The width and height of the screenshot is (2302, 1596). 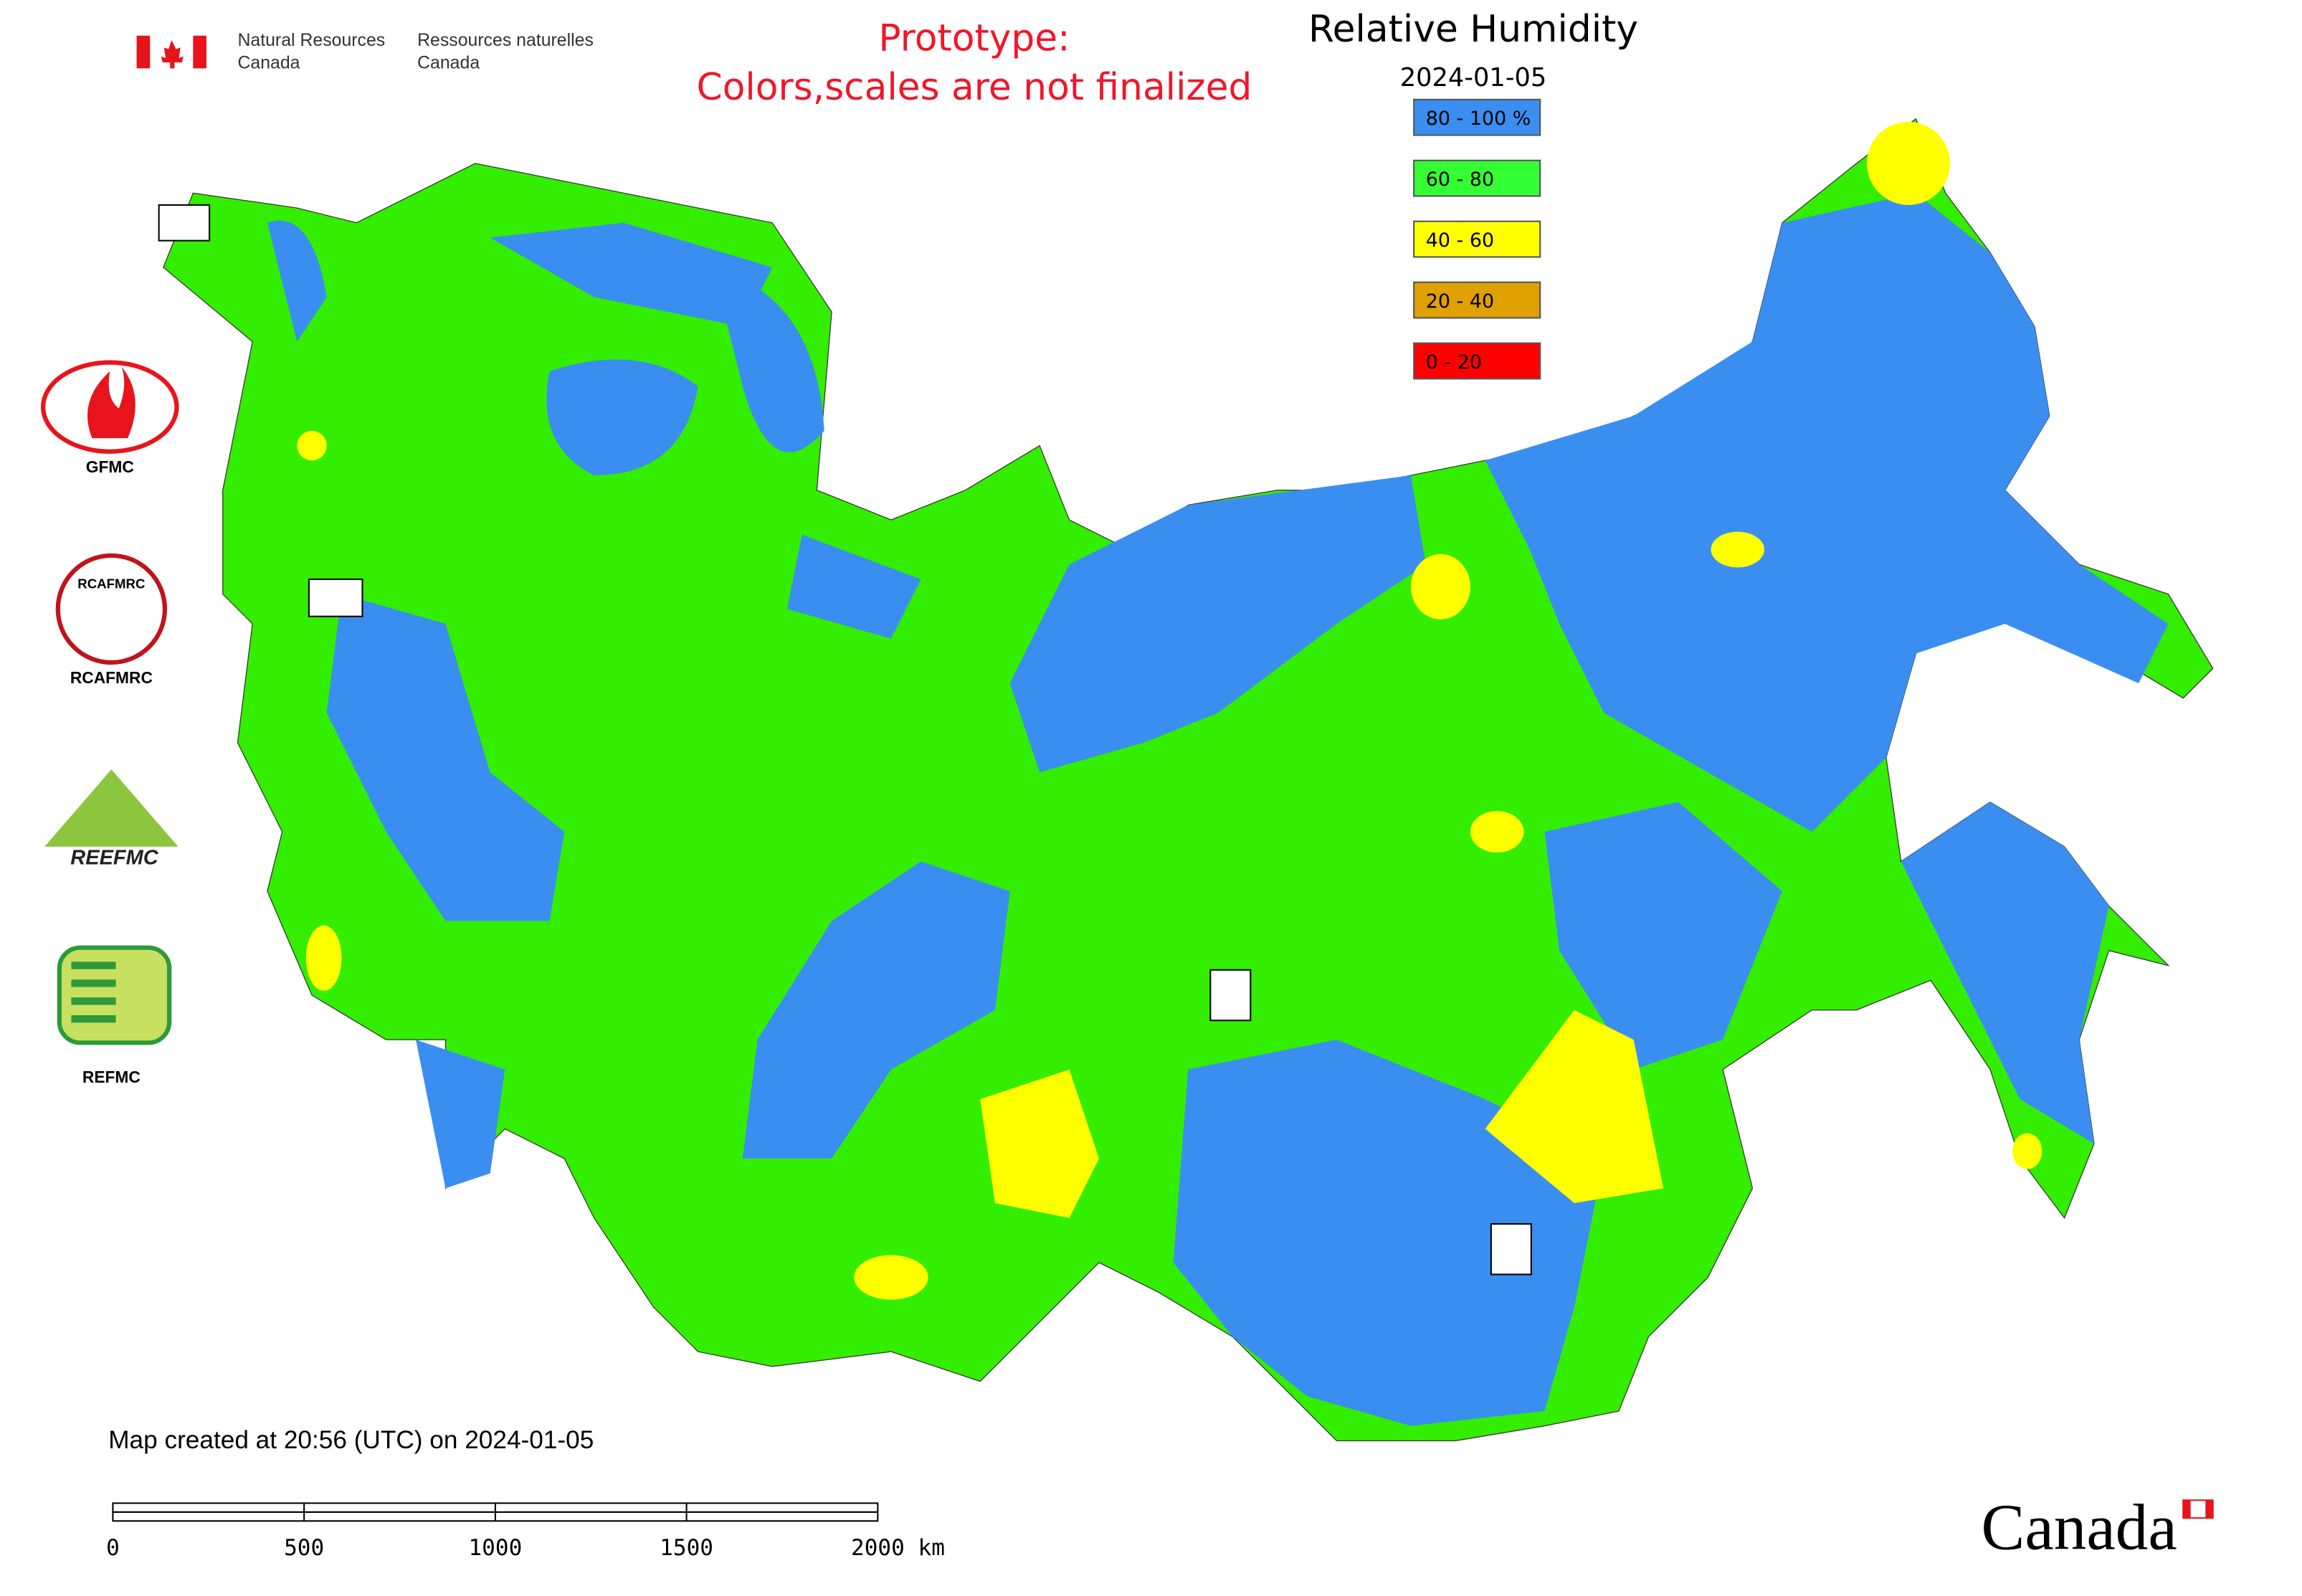 I want to click on legend: 80 - 100 % 60 - 80 40 - 60 20 - 40 0 - 20, so click(x=1477, y=239).